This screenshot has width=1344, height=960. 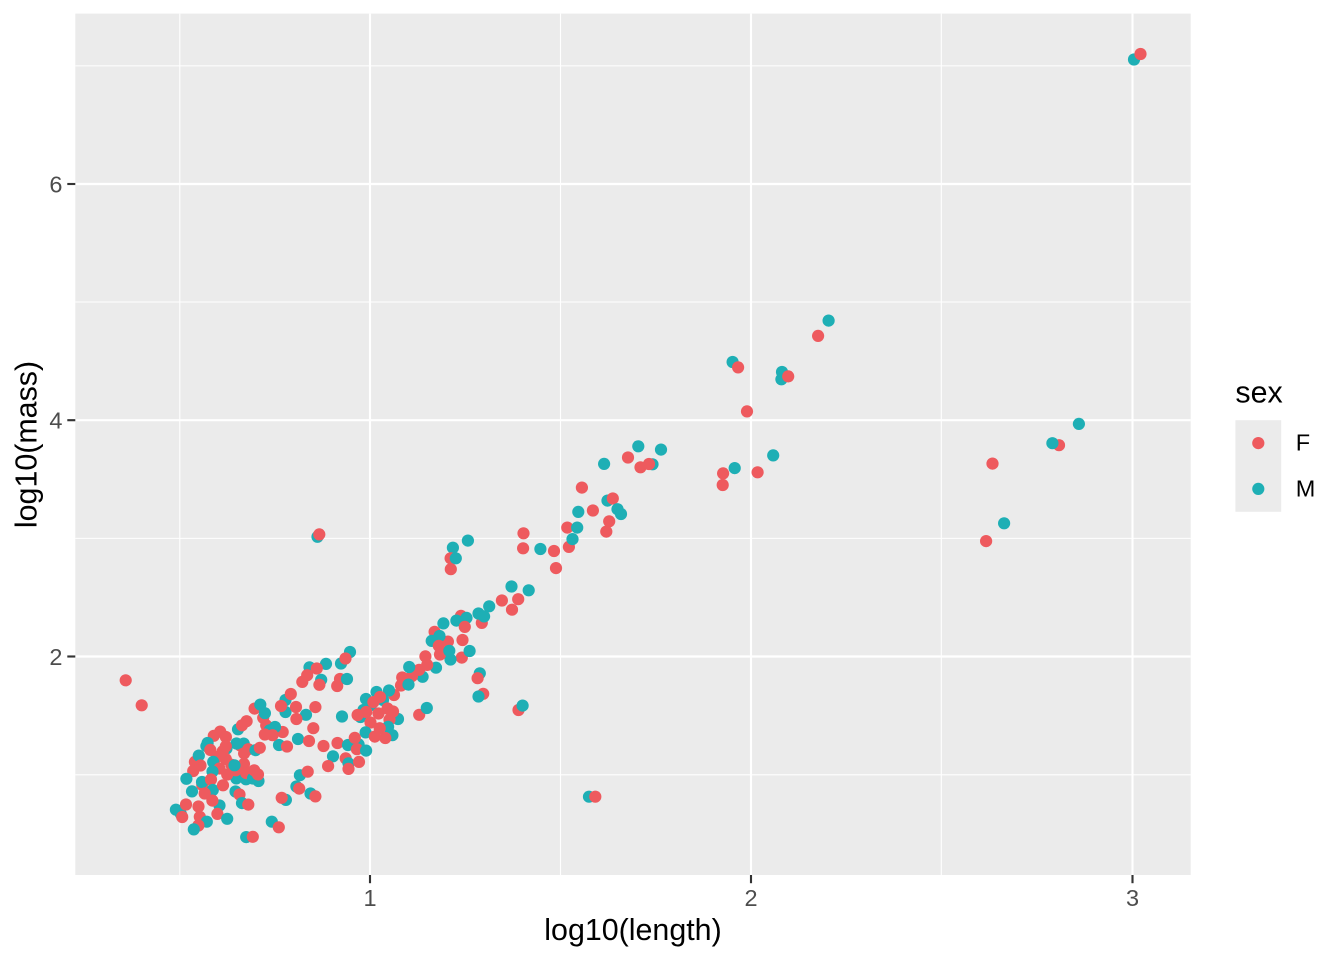 What do you see at coordinates (1258, 393) in the screenshot?
I see `svg-text: sex` at bounding box center [1258, 393].